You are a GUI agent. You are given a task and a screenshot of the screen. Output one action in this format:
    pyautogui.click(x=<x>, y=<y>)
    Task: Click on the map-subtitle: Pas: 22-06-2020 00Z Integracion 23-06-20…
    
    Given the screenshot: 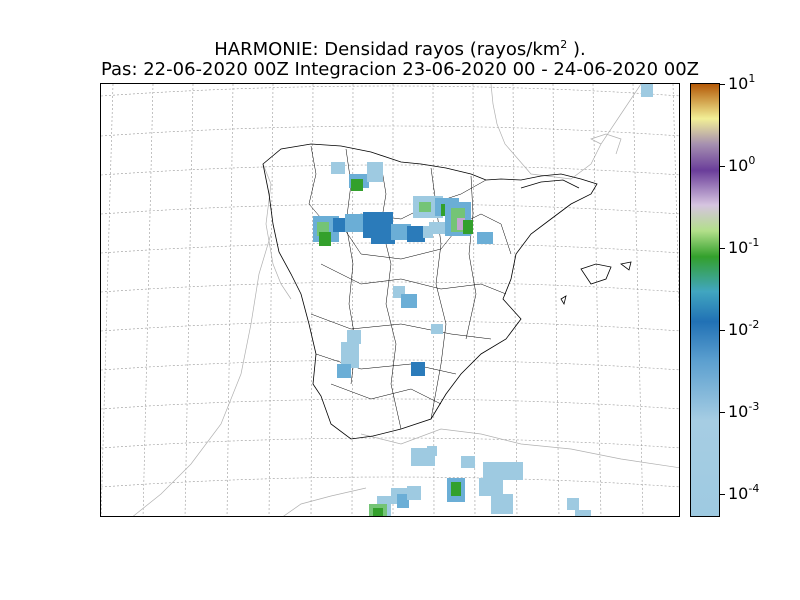 What is the action you would take?
    pyautogui.click(x=399, y=69)
    